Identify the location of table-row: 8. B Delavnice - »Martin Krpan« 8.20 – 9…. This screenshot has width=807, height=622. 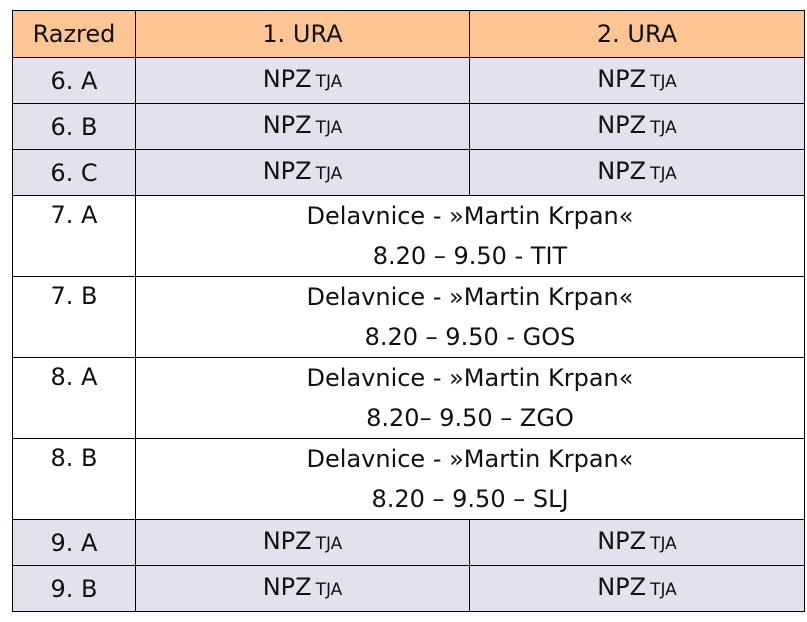
(408, 479).